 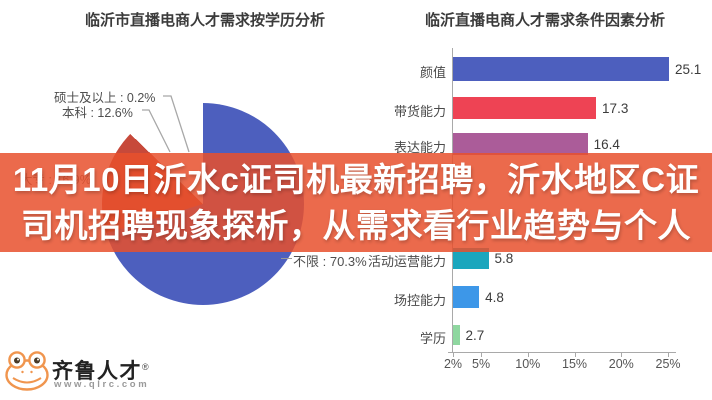 I want to click on frog-logo-icon, so click(x=27, y=371).